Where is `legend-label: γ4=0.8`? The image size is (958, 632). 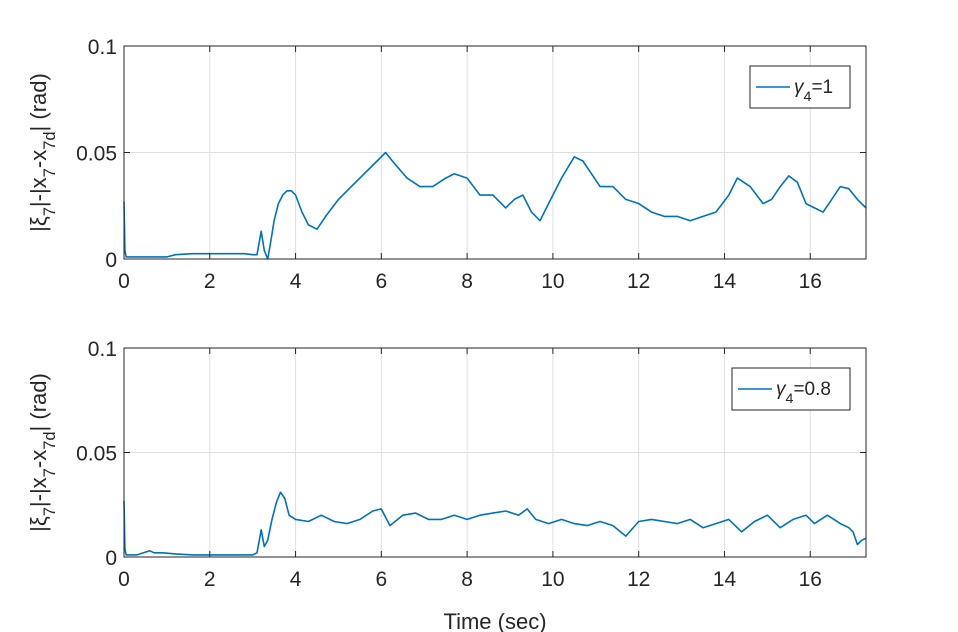 legend-label: γ4=0.8 is located at coordinates (803, 393).